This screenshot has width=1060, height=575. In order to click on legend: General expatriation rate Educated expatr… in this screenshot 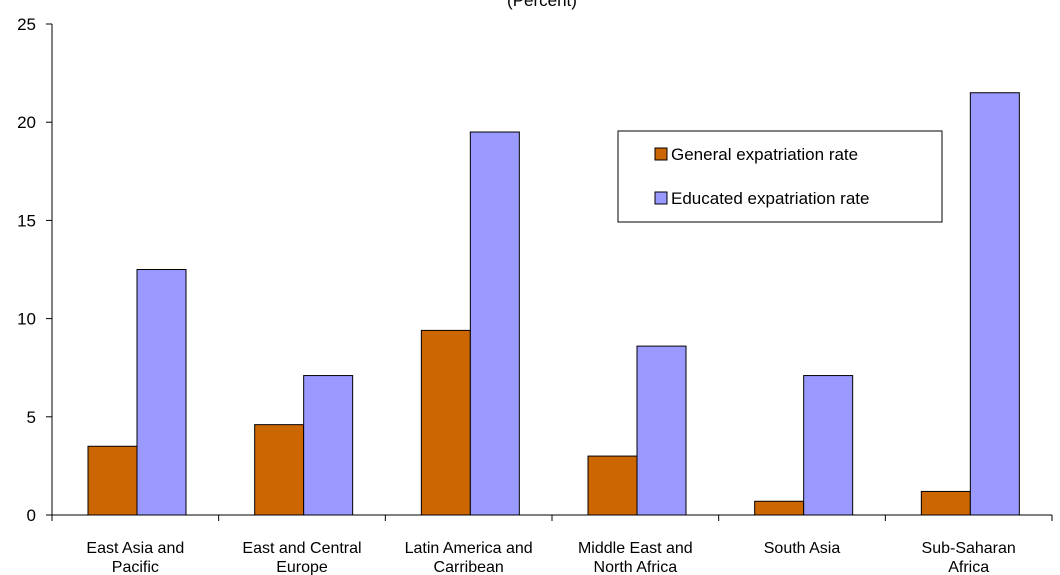, I will do `click(780, 176)`.